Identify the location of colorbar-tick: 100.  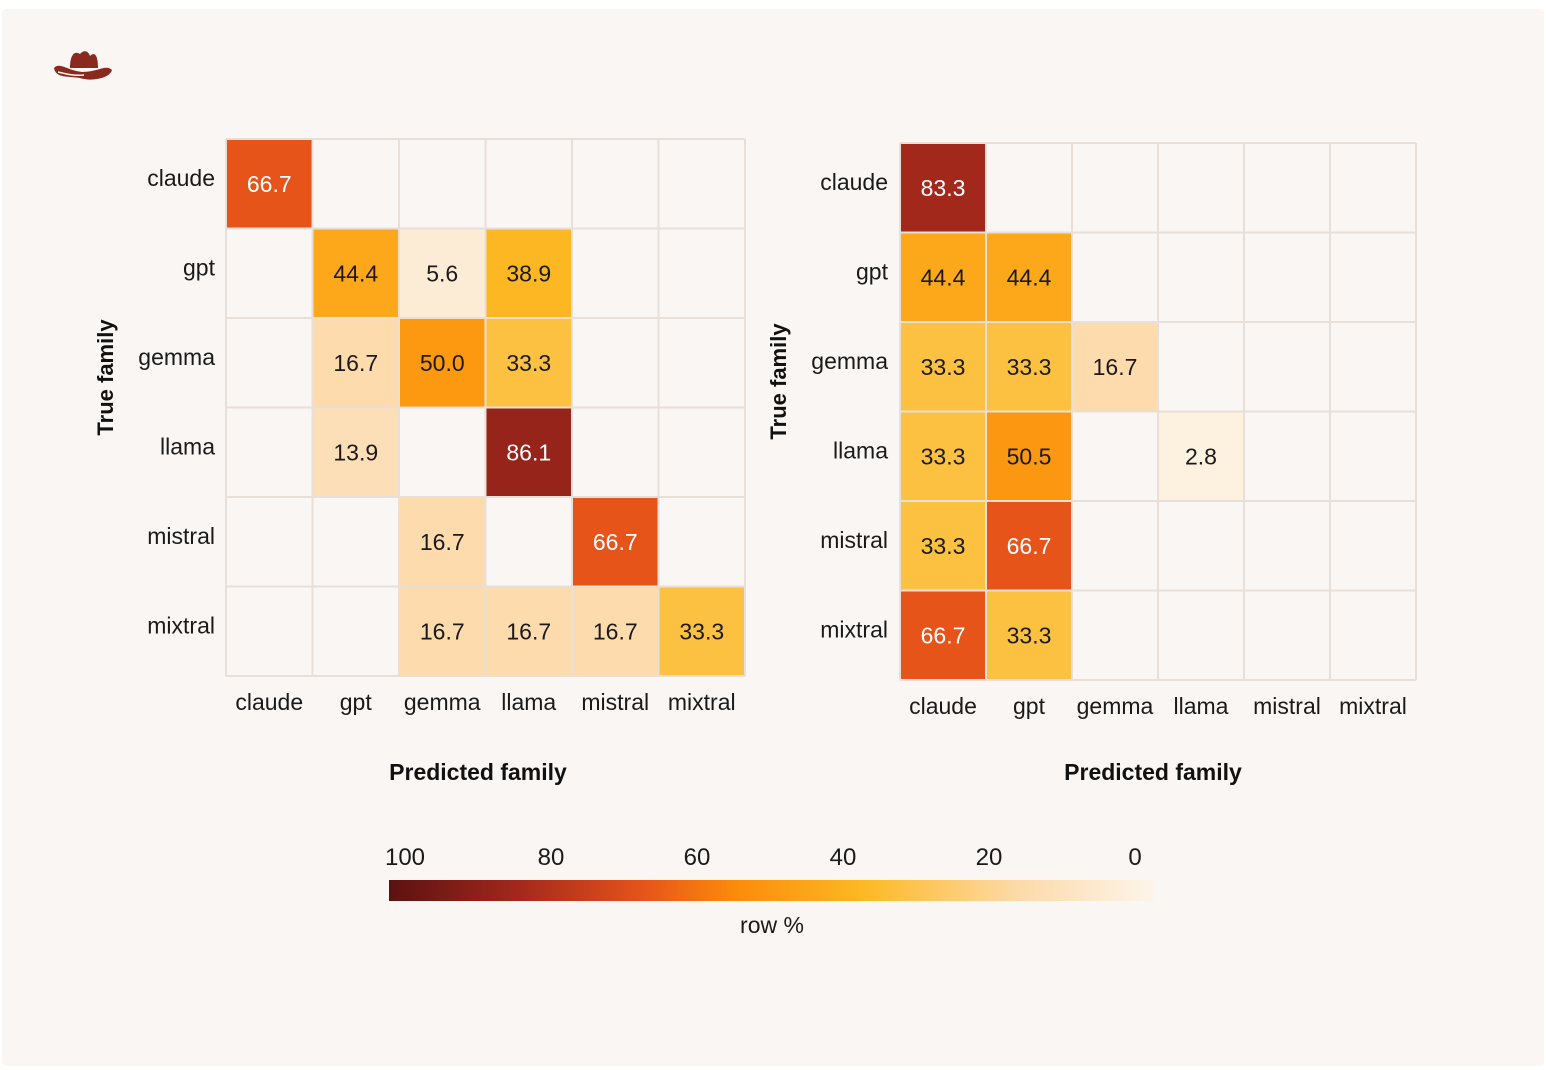
(405, 857).